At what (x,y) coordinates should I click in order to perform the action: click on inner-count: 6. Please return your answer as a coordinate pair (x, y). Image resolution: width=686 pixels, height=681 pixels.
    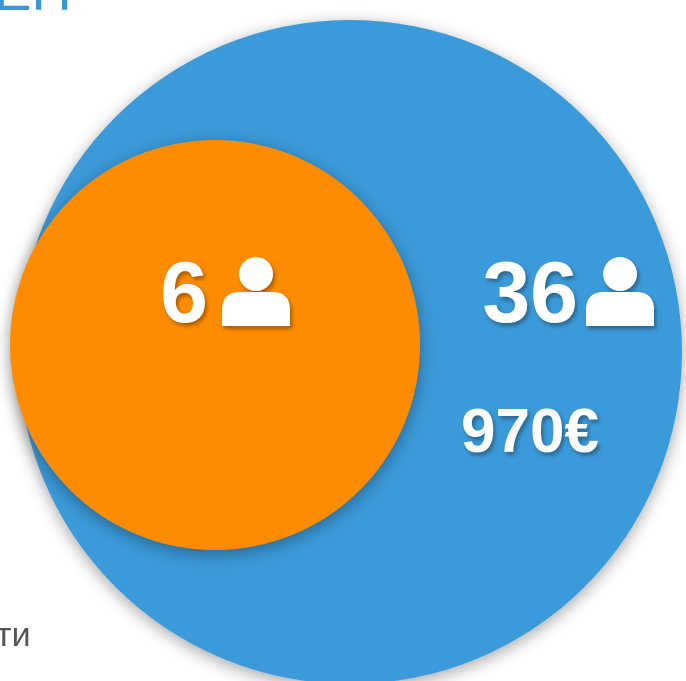
    Looking at the image, I should click on (184, 293).